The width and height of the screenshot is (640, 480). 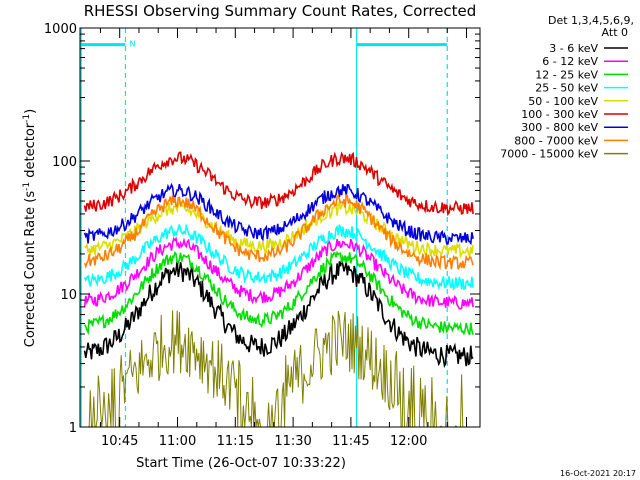 I want to click on legend-entry-label: 300 - 800 keV, so click(x=559, y=127).